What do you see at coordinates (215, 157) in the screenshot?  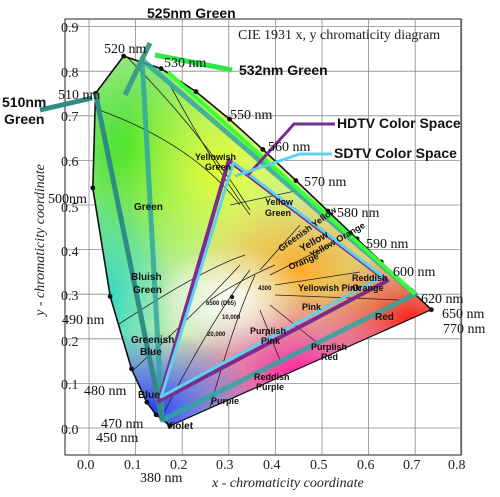 I see `region-yellowish-green: Yellowish` at bounding box center [215, 157].